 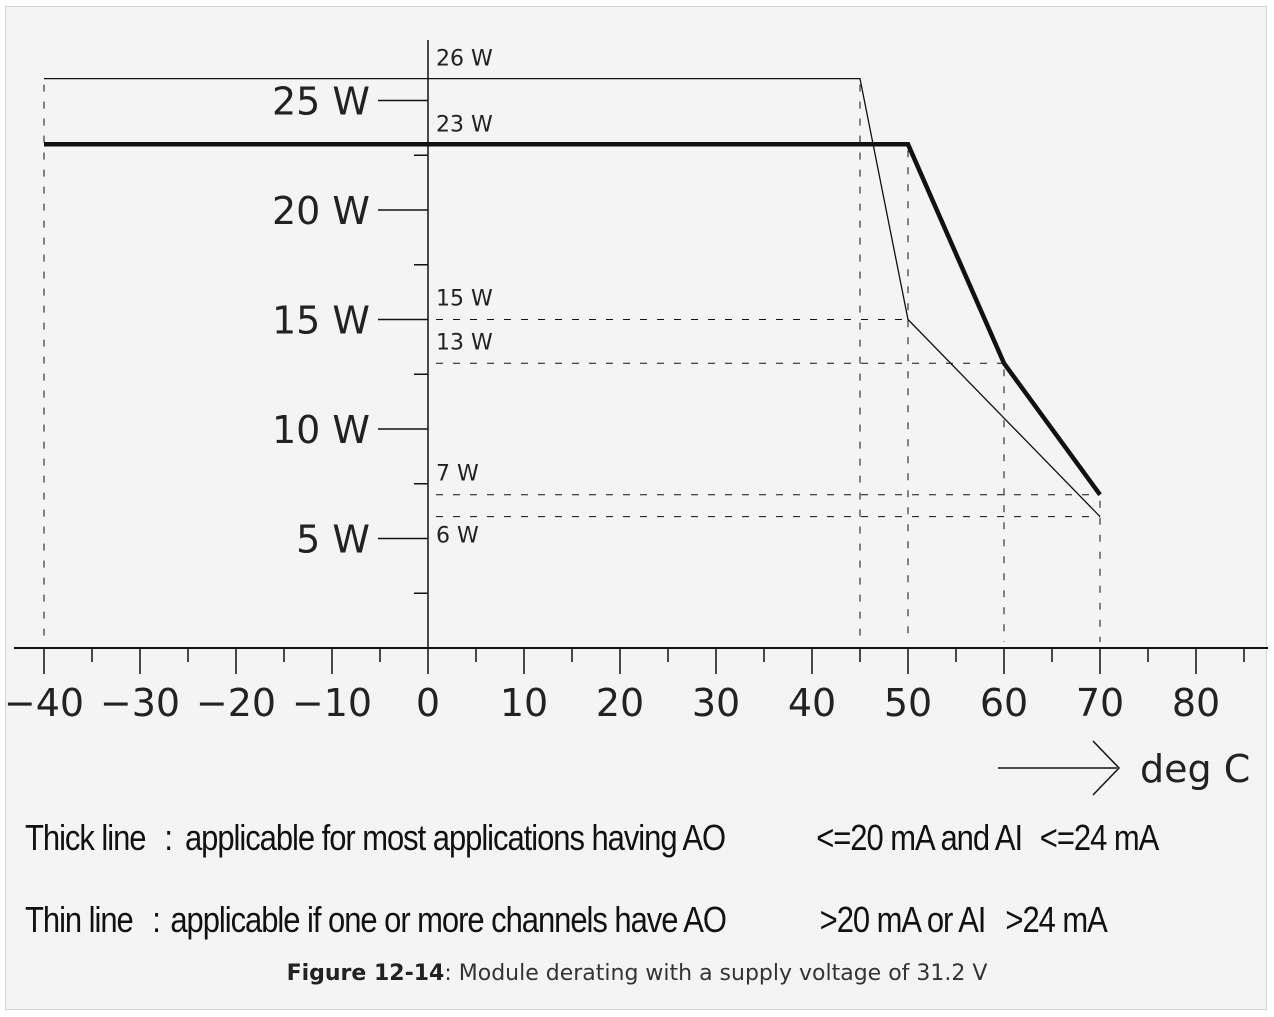 I want to click on x-tick-label: 60, so click(x=1004, y=703).